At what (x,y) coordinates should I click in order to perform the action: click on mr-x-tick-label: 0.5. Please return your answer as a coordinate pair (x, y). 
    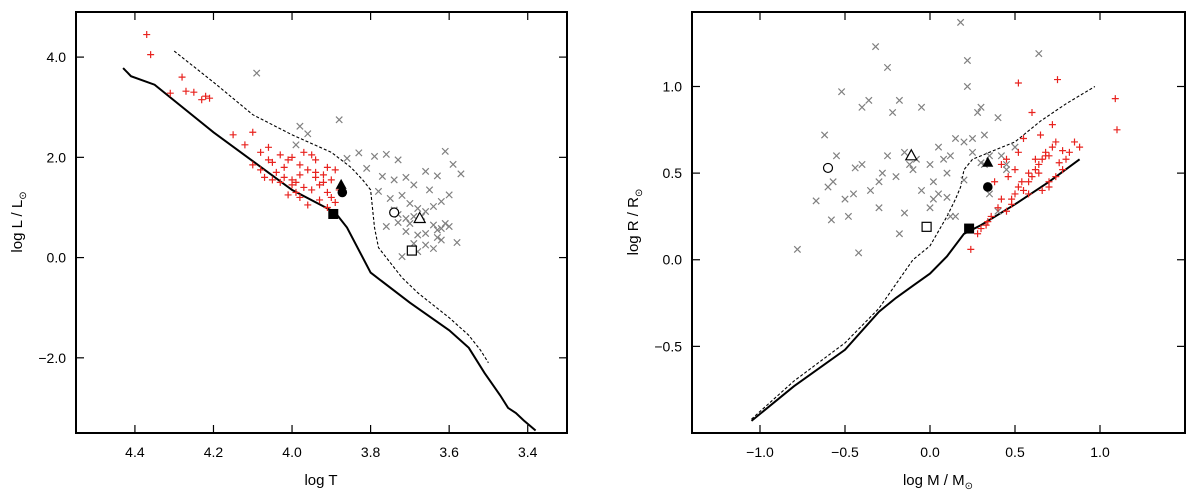
    Looking at the image, I should click on (1015, 452).